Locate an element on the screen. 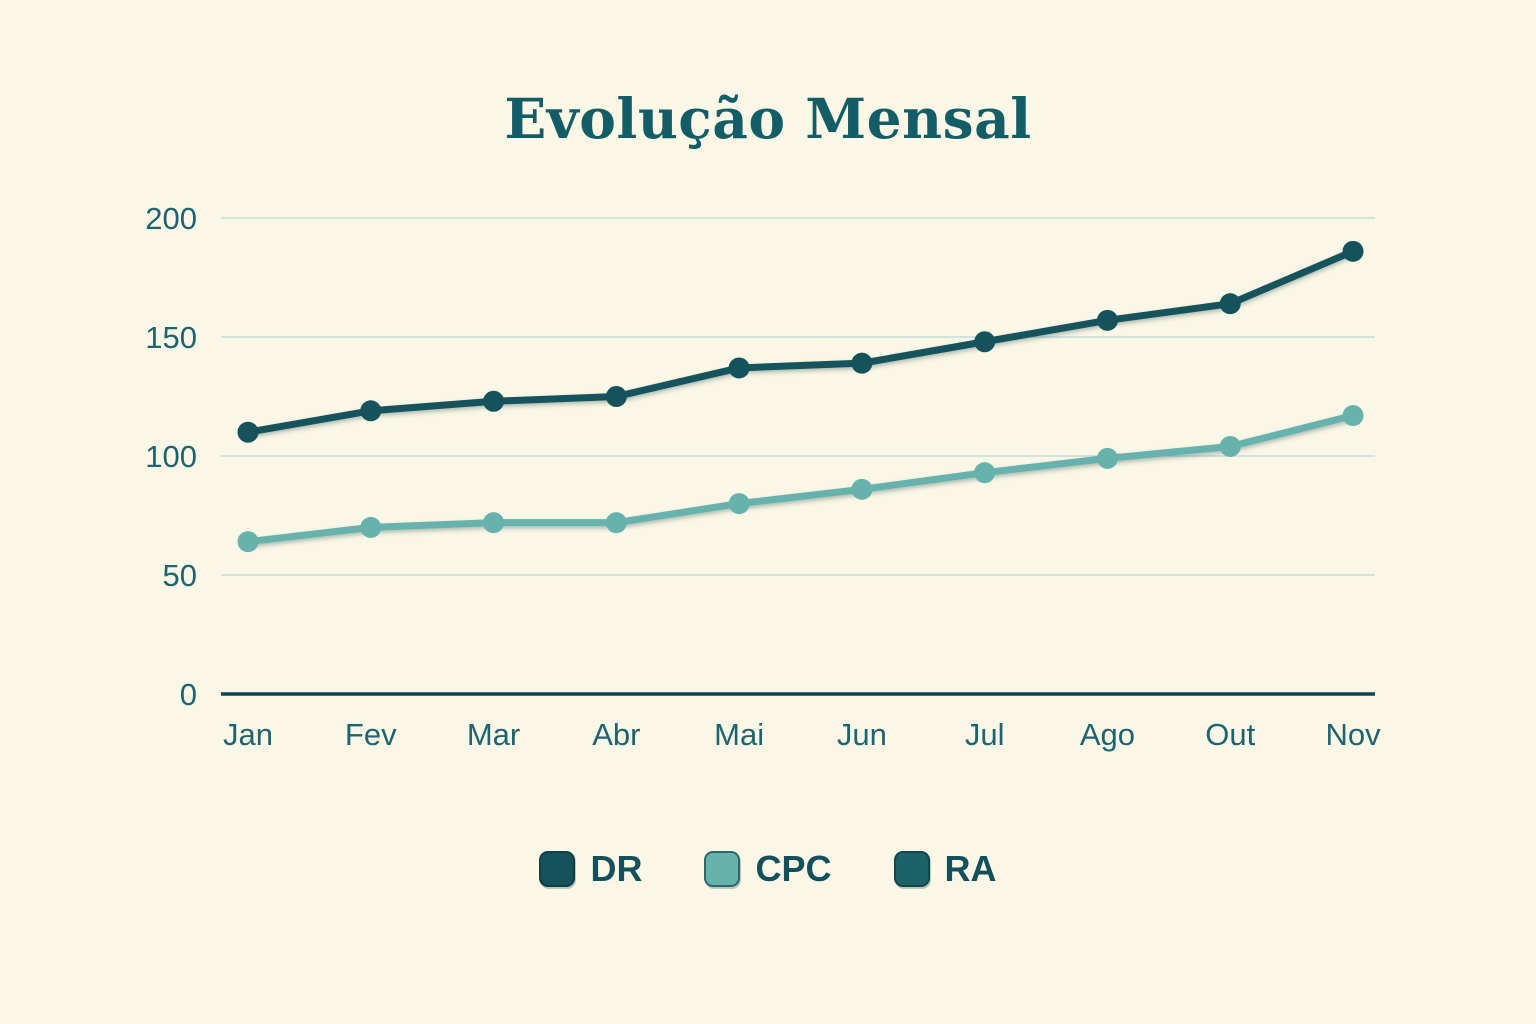  x-month-label: Out is located at coordinates (1230, 734).